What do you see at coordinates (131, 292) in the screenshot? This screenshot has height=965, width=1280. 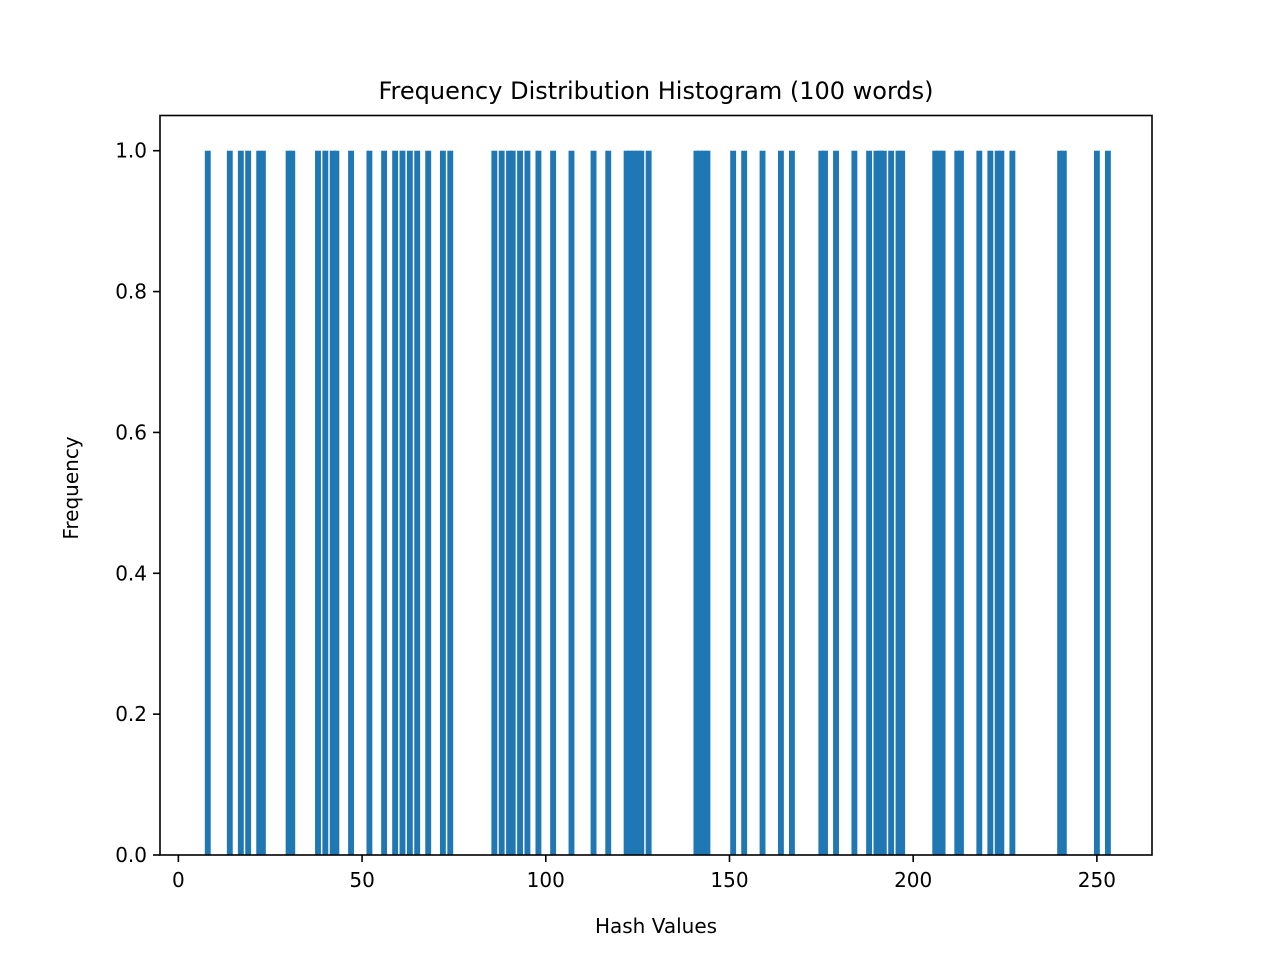 I see `y-tick-label: 0.8` at bounding box center [131, 292].